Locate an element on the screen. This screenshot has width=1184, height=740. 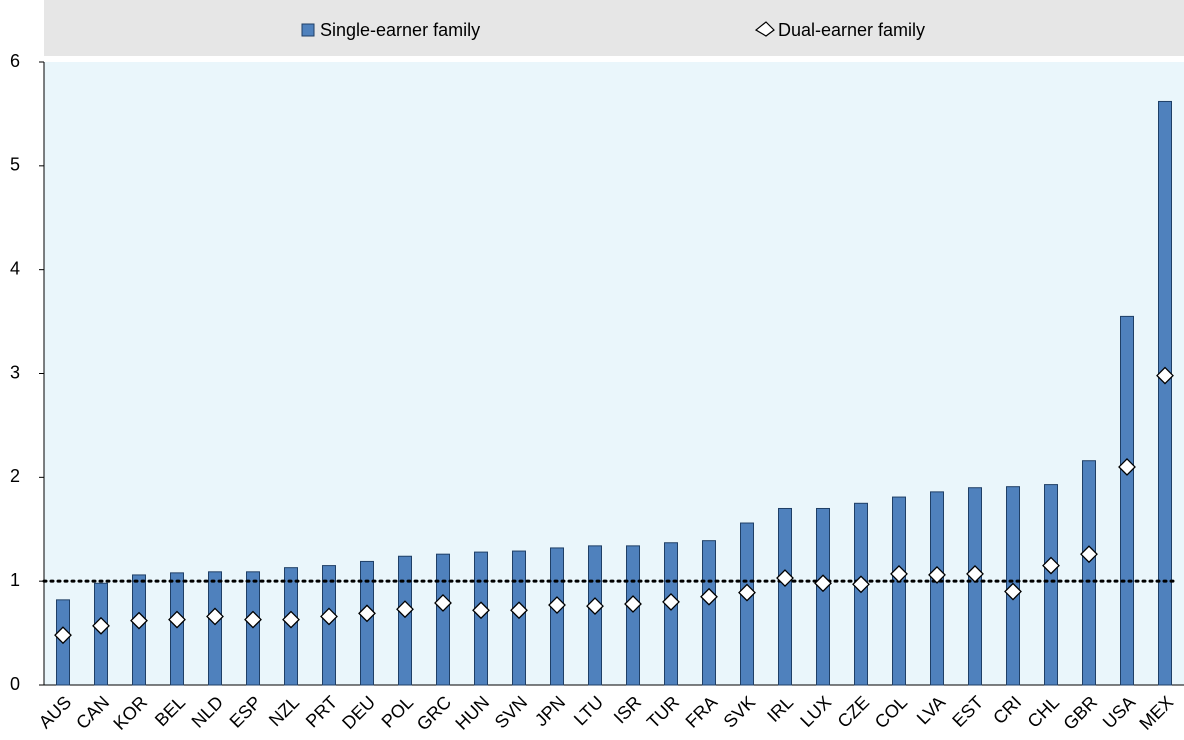
x-tick-label: MEX is located at coordinates (1156, 713).